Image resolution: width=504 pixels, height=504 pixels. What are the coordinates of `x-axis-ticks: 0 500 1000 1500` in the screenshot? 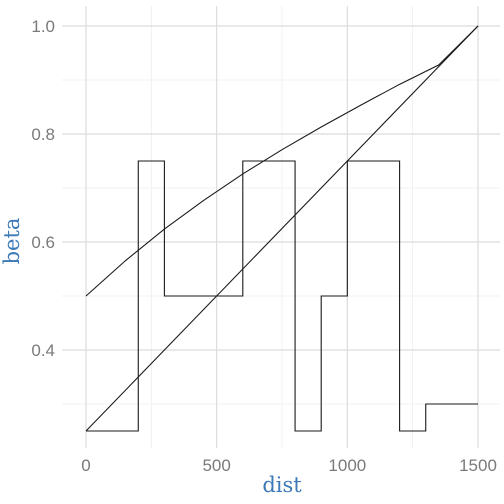 It's located at (289, 465).